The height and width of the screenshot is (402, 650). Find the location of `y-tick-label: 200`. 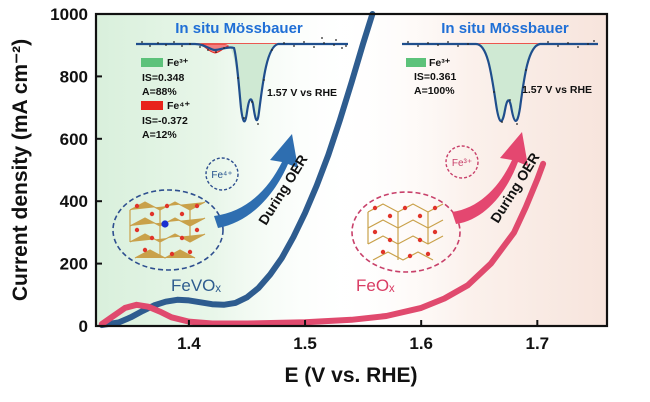

y-tick-label: 200 is located at coordinates (74, 264).